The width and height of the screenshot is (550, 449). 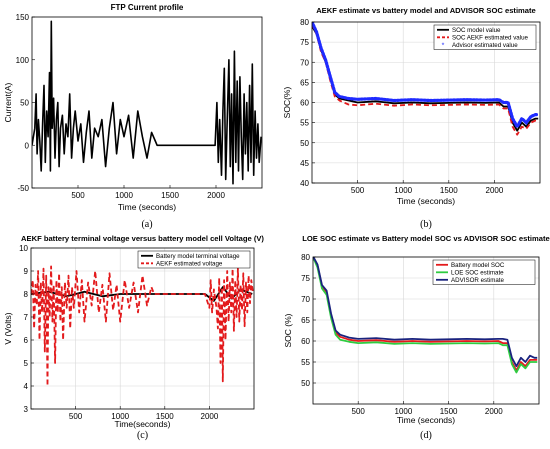 What do you see at coordinates (477, 273) in the screenshot?
I see `legend-entry: LOE SOC estimate` at bounding box center [477, 273].